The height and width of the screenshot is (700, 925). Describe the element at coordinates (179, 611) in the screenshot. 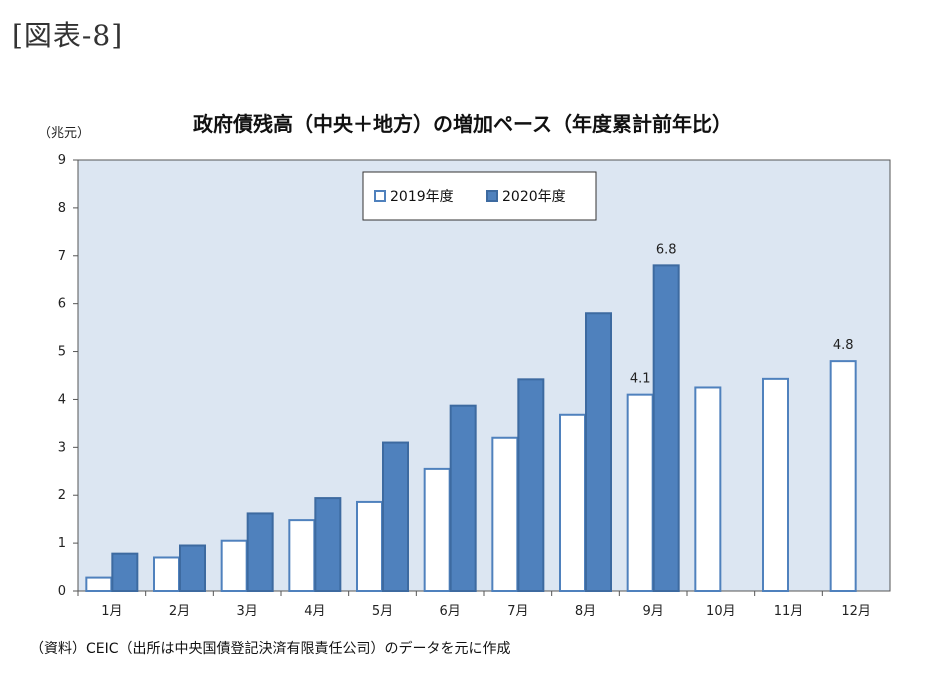

I see `x-tick-label: 2月` at that location.